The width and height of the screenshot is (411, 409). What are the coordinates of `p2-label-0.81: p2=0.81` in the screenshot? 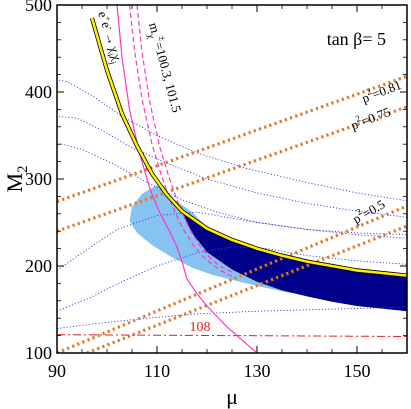 It's located at (381, 90).